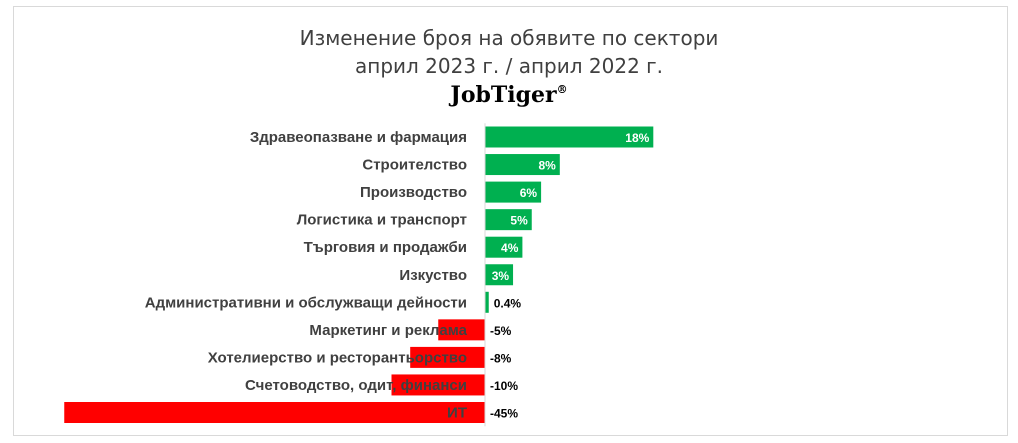  I want to click on category-label: Логистика и транспорт, so click(382, 220).